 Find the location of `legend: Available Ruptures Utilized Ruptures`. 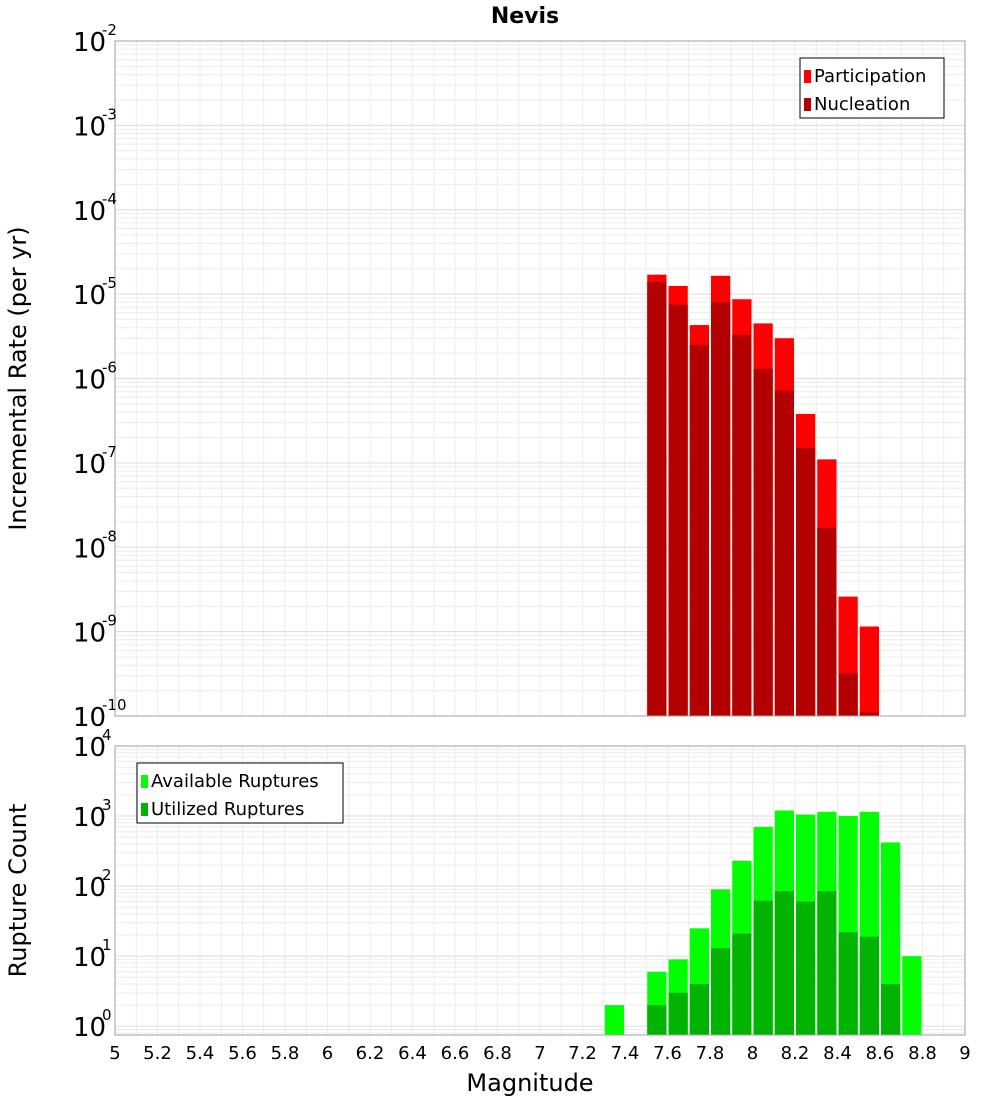

legend: Available Ruptures Utilized Ruptures is located at coordinates (240, 793).